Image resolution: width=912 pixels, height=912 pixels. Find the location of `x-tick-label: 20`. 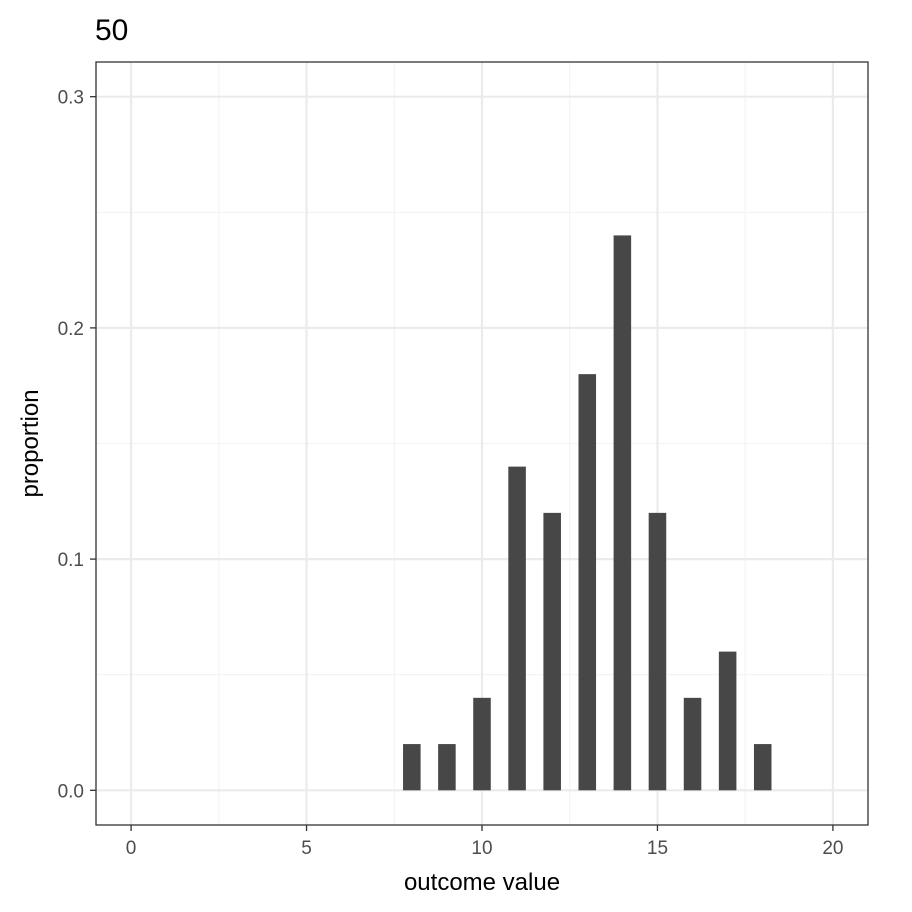

x-tick-label: 20 is located at coordinates (832, 848).